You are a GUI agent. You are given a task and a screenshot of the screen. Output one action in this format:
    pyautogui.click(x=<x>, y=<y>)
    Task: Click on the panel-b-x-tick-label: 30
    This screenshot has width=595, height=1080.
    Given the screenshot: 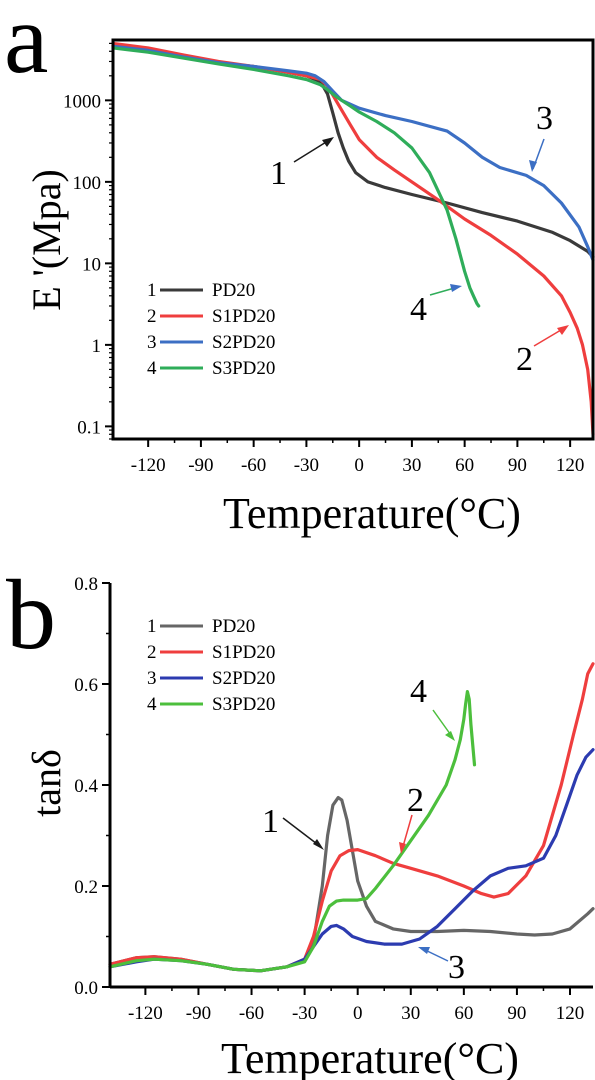 What is the action you would take?
    pyautogui.click(x=410, y=1013)
    